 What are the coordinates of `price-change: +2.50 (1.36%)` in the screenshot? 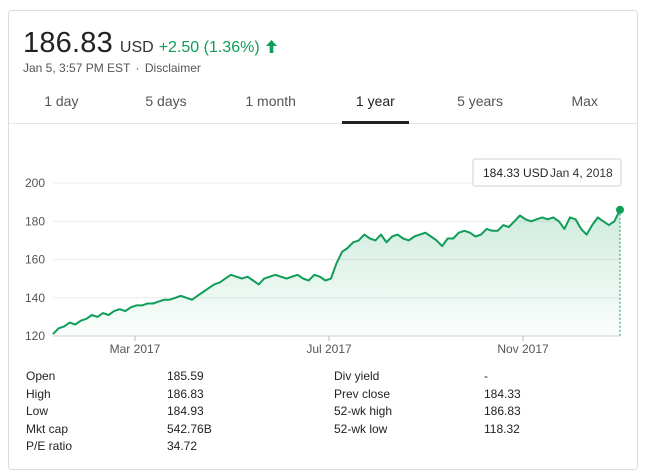 It's located at (209, 47).